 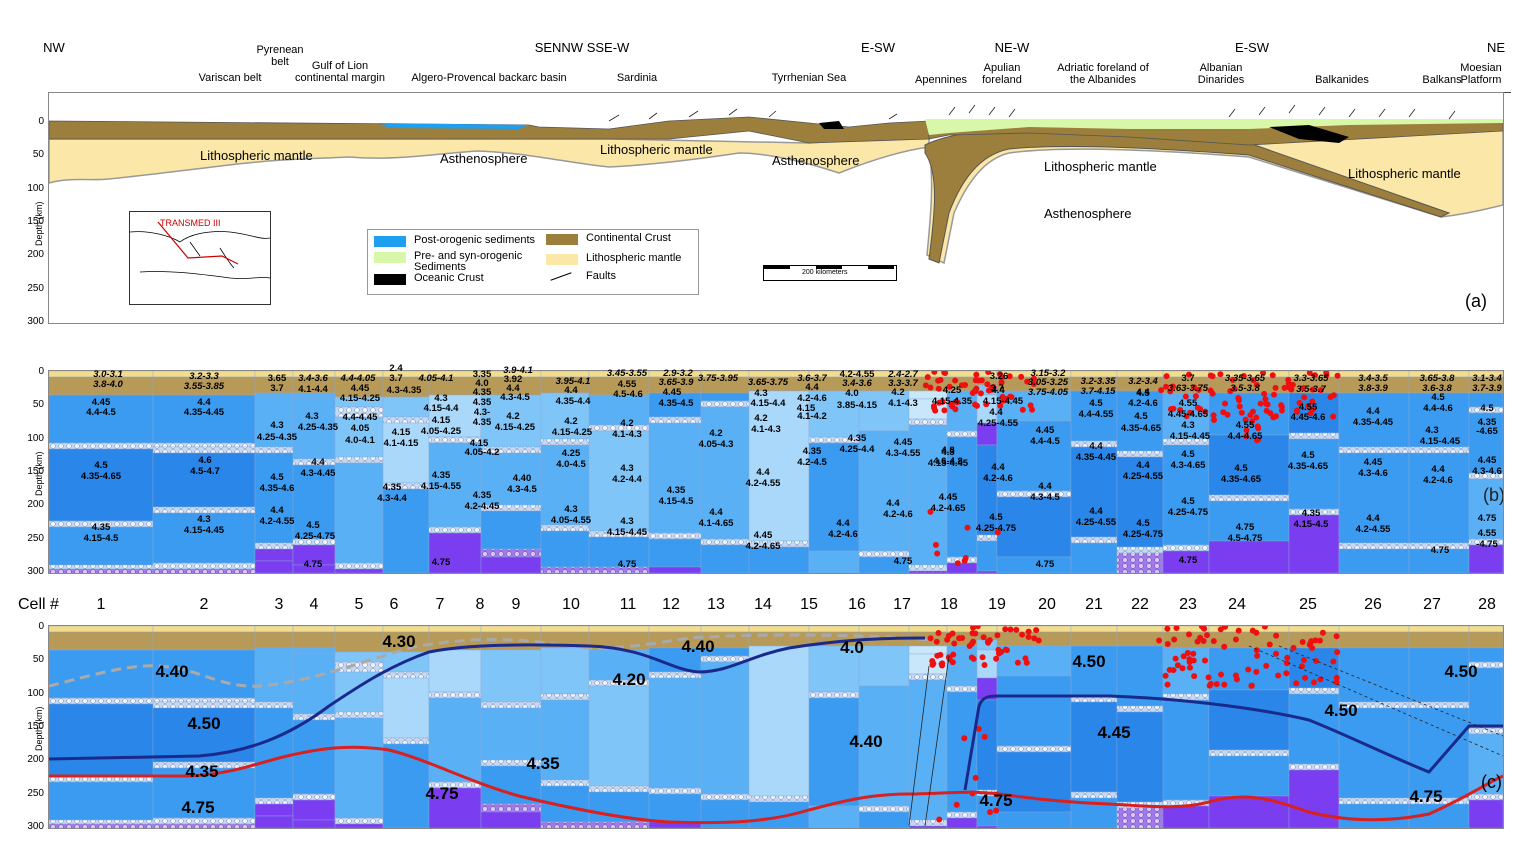 What do you see at coordinates (489, 78) in the screenshot?
I see `region-label: Algero-Provencal backarc basin` at bounding box center [489, 78].